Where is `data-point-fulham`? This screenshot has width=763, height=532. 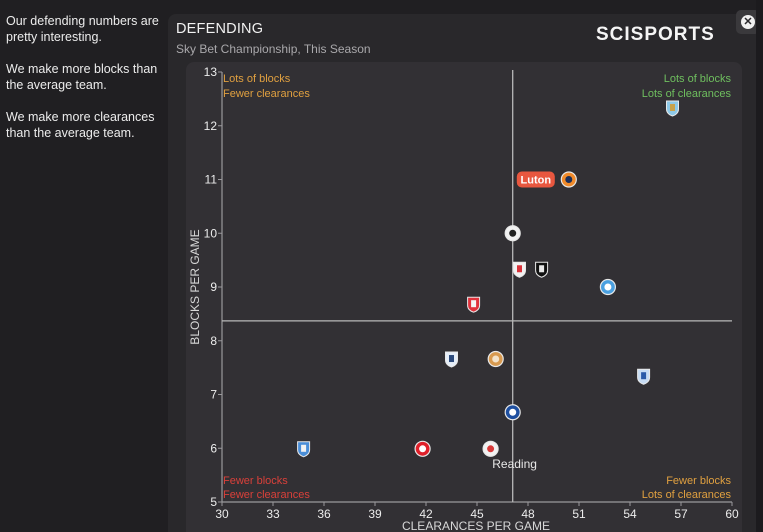
data-point-fulham is located at coordinates (542, 269).